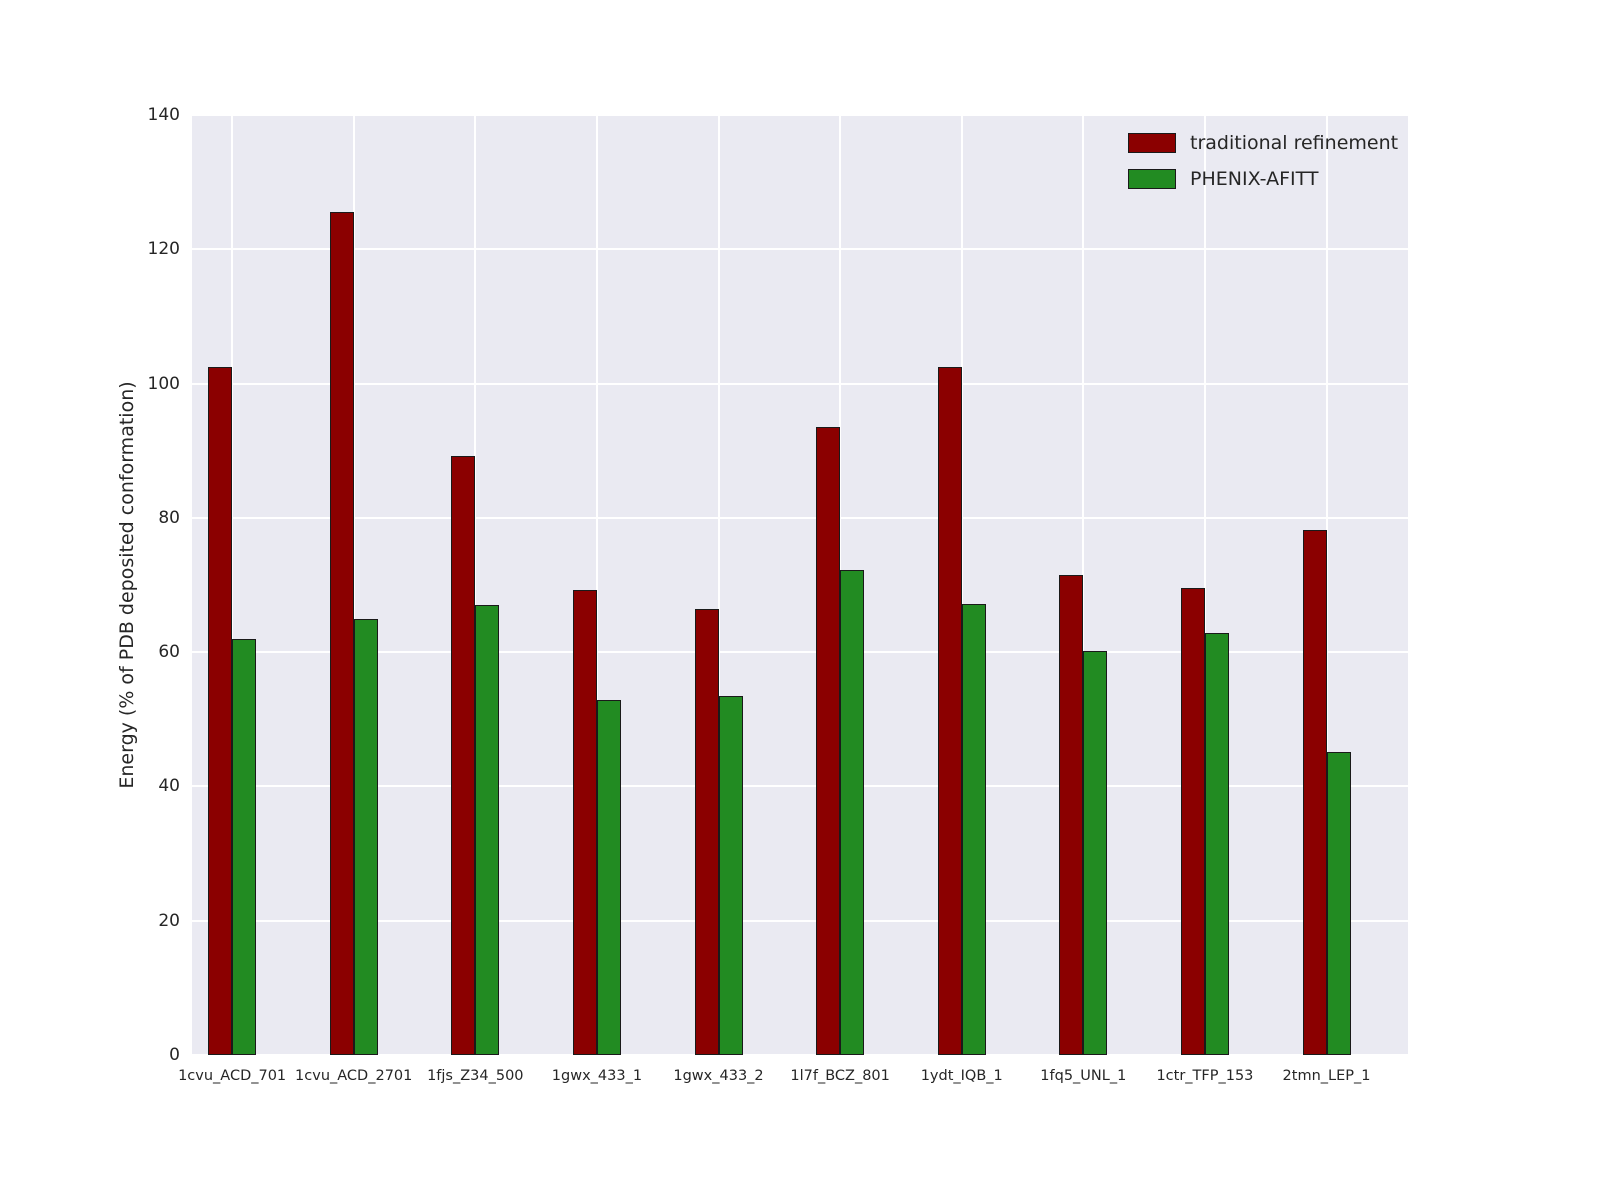 Image resolution: width=1600 pixels, height=1200 pixels. I want to click on y-tick-label: 140, so click(163, 115).